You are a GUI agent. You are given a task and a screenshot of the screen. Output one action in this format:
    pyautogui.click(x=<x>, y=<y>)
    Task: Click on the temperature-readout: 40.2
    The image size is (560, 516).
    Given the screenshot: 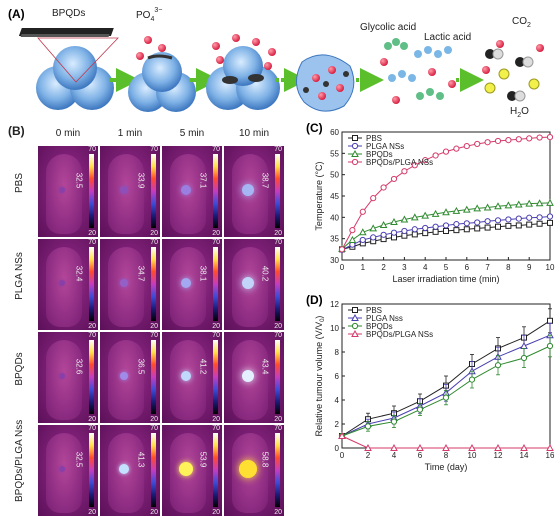 What is the action you would take?
    pyautogui.click(x=265, y=273)
    